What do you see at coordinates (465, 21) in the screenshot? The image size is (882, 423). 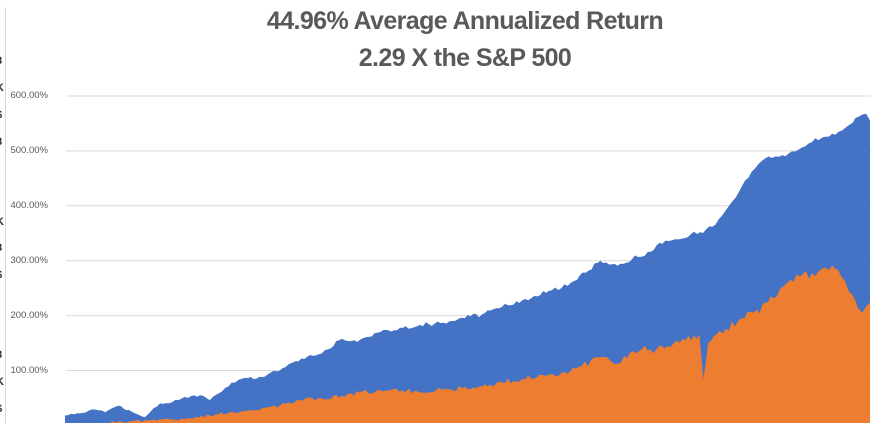 I see `chart-title-line1: 44.96% Average Annualized Return` at bounding box center [465, 21].